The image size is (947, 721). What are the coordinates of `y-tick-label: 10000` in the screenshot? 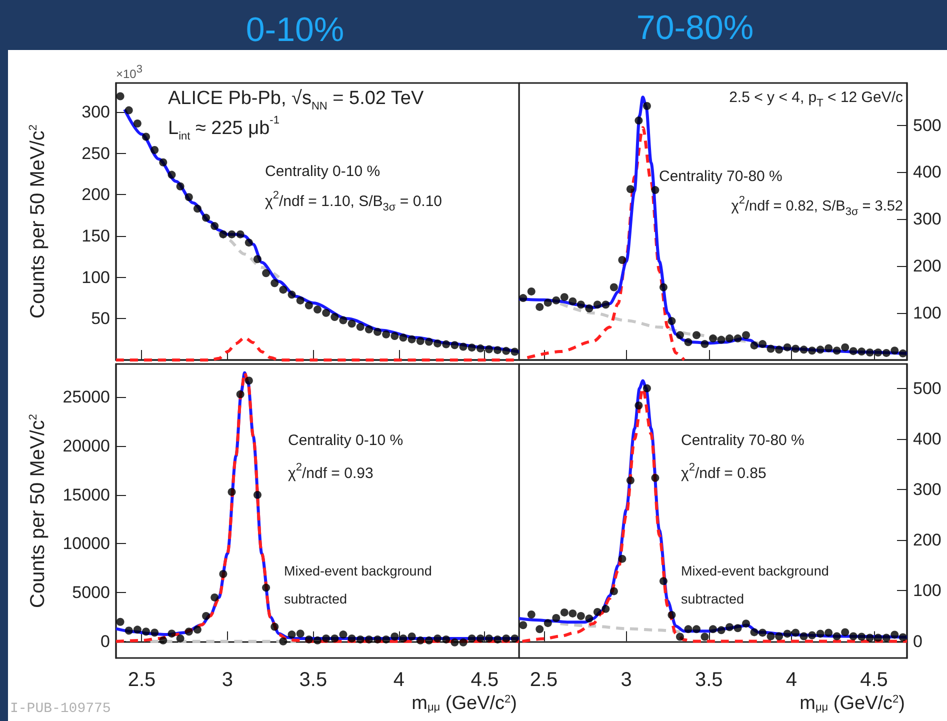 It's located at (86, 544).